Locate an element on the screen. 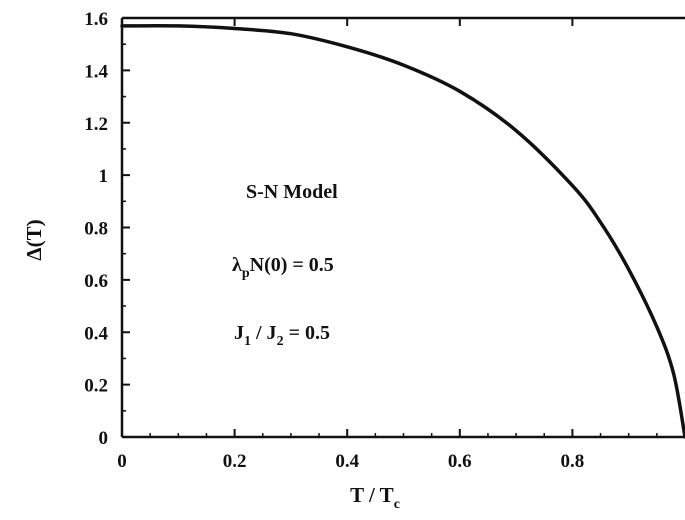 The width and height of the screenshot is (685, 520). coupling-annotation: λpN(0) = 0.5 is located at coordinates (283, 267).